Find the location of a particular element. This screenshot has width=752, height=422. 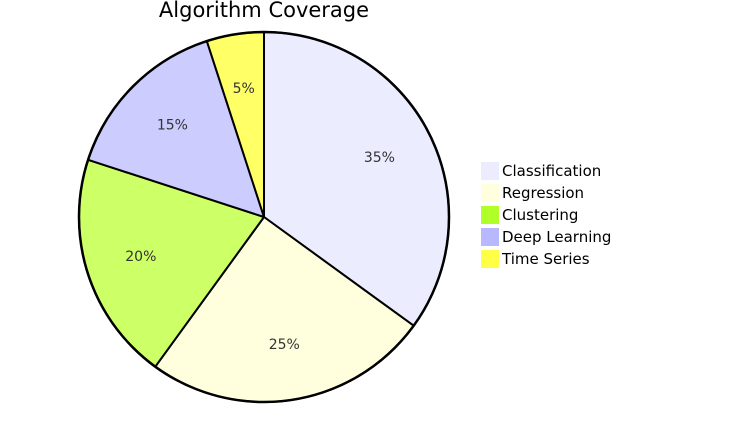

legend-swatch-clustering is located at coordinates (490, 215).